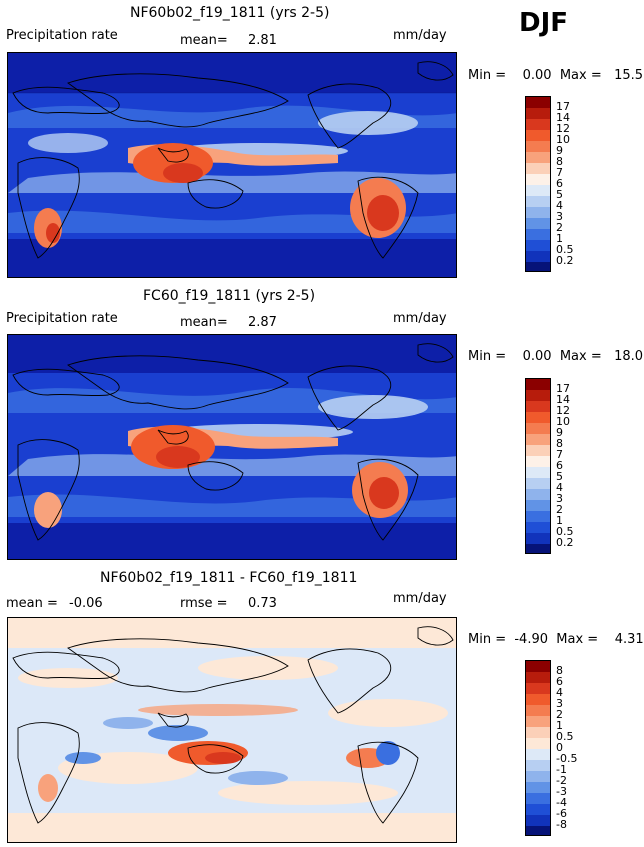 The width and height of the screenshot is (644, 847). What do you see at coordinates (559, 509) in the screenshot?
I see `panel2-colorbar-tick: 2` at bounding box center [559, 509].